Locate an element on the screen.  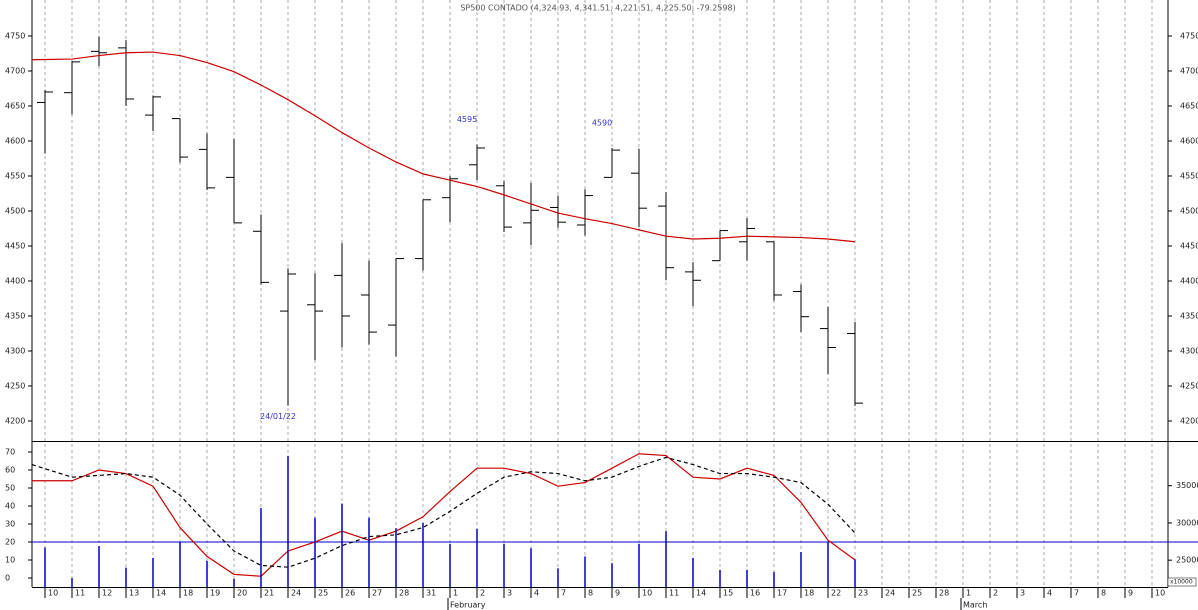
y2-tick-label: 25000 is located at coordinates (1187, 560).